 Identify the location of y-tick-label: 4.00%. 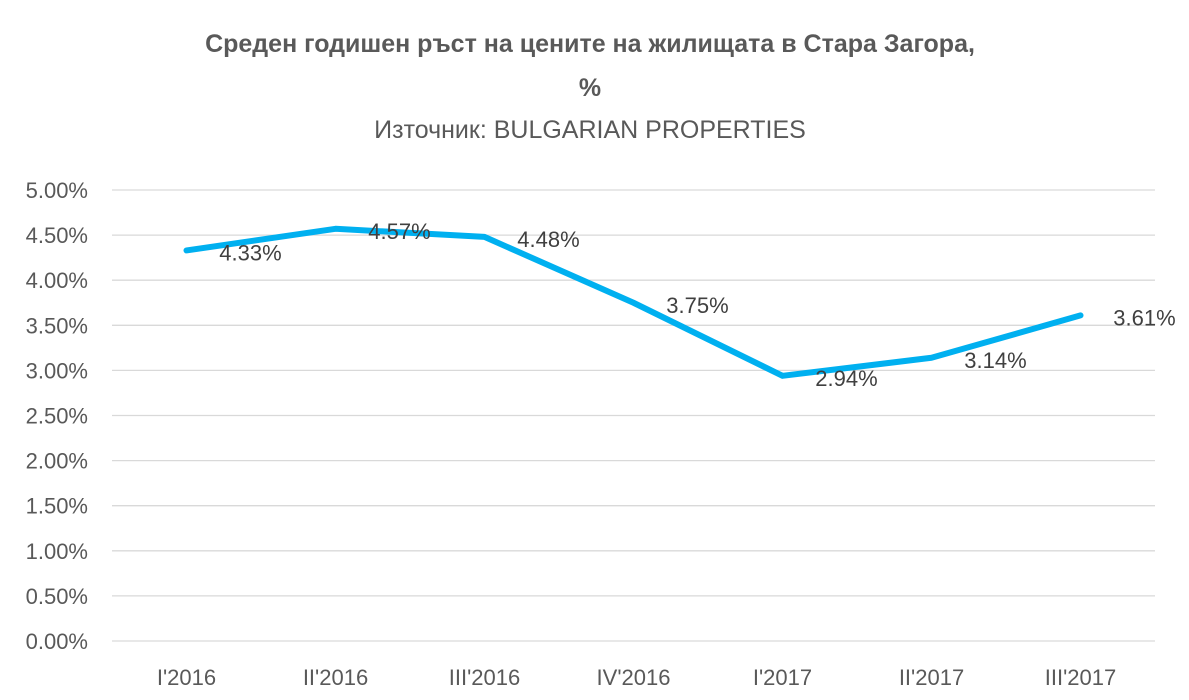
(57, 280).